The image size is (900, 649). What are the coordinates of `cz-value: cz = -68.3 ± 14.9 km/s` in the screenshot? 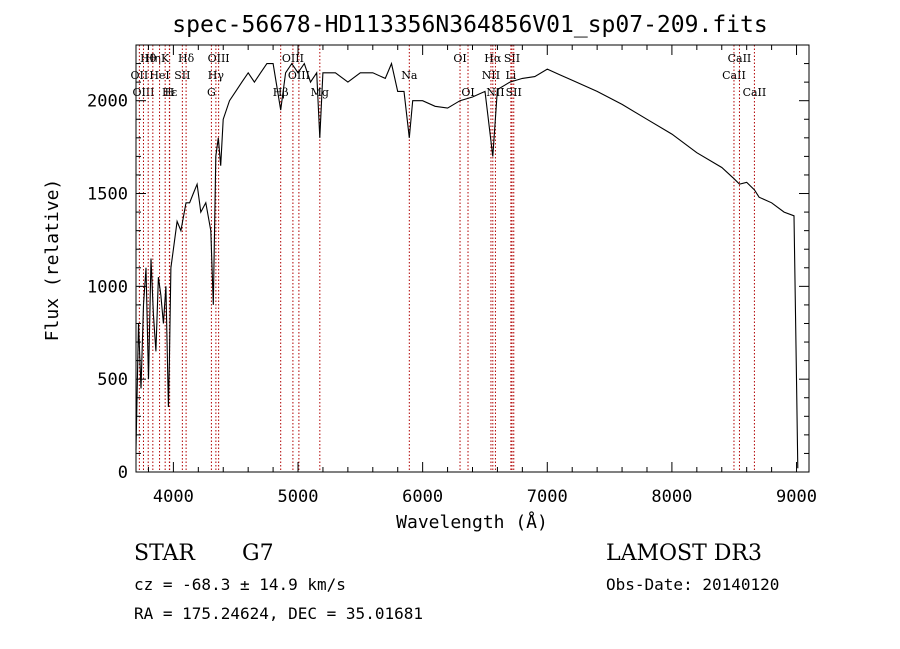 It's located at (240, 584).